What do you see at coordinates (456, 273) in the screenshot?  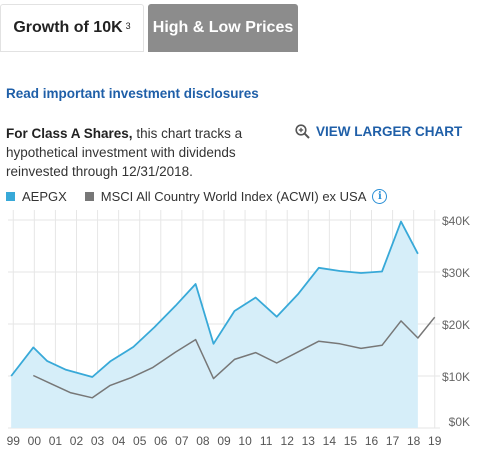 I see `y-tick-label: $30K` at bounding box center [456, 273].